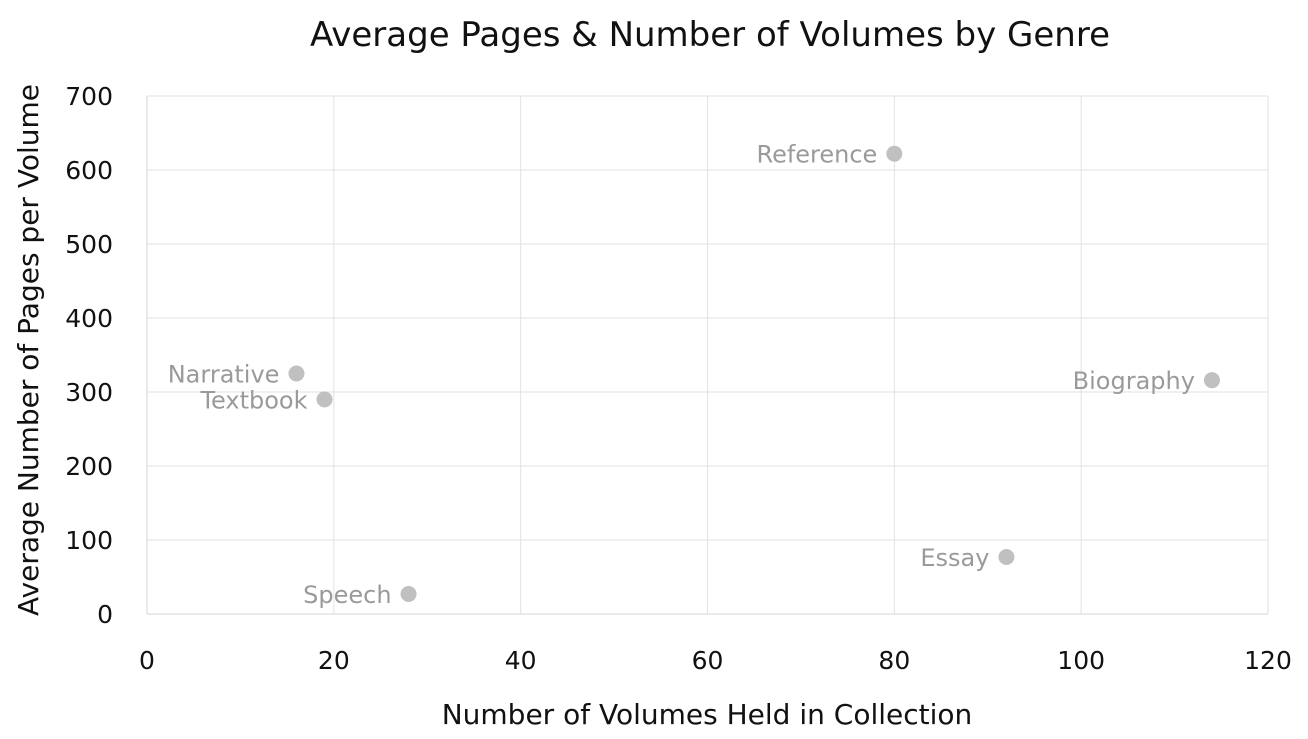  I want to click on y-axis-title: Average Number of Pages per Volume, so click(28, 350).